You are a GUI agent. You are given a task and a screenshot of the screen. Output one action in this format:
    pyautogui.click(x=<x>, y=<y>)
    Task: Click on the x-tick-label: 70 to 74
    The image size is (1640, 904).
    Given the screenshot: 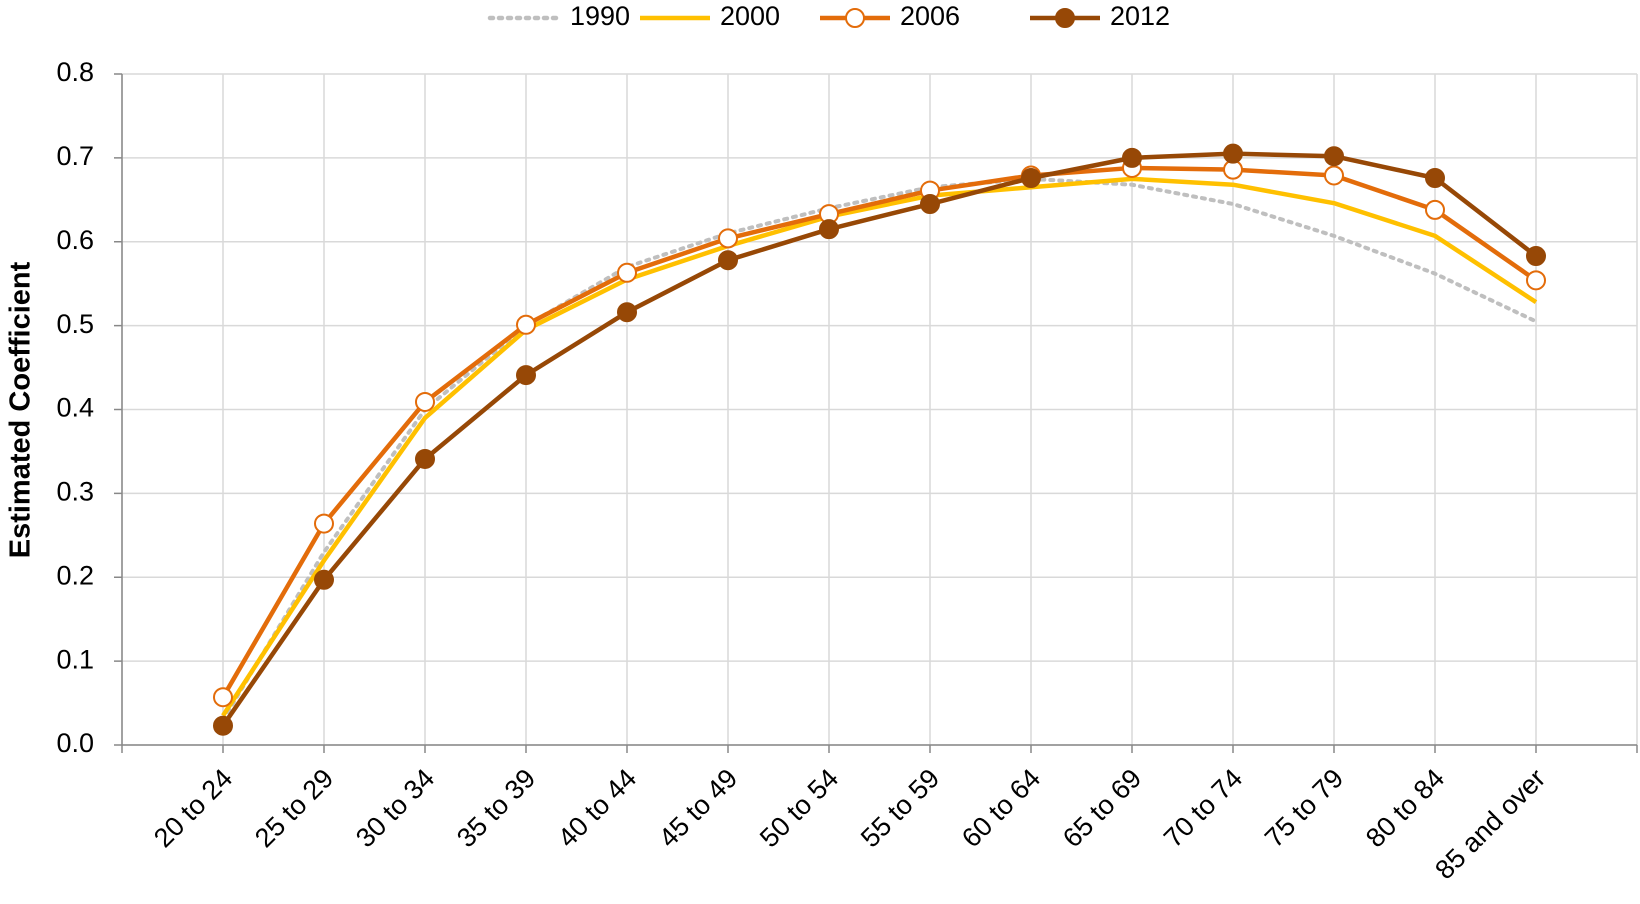 What is the action you would take?
    pyautogui.click(x=1203, y=808)
    